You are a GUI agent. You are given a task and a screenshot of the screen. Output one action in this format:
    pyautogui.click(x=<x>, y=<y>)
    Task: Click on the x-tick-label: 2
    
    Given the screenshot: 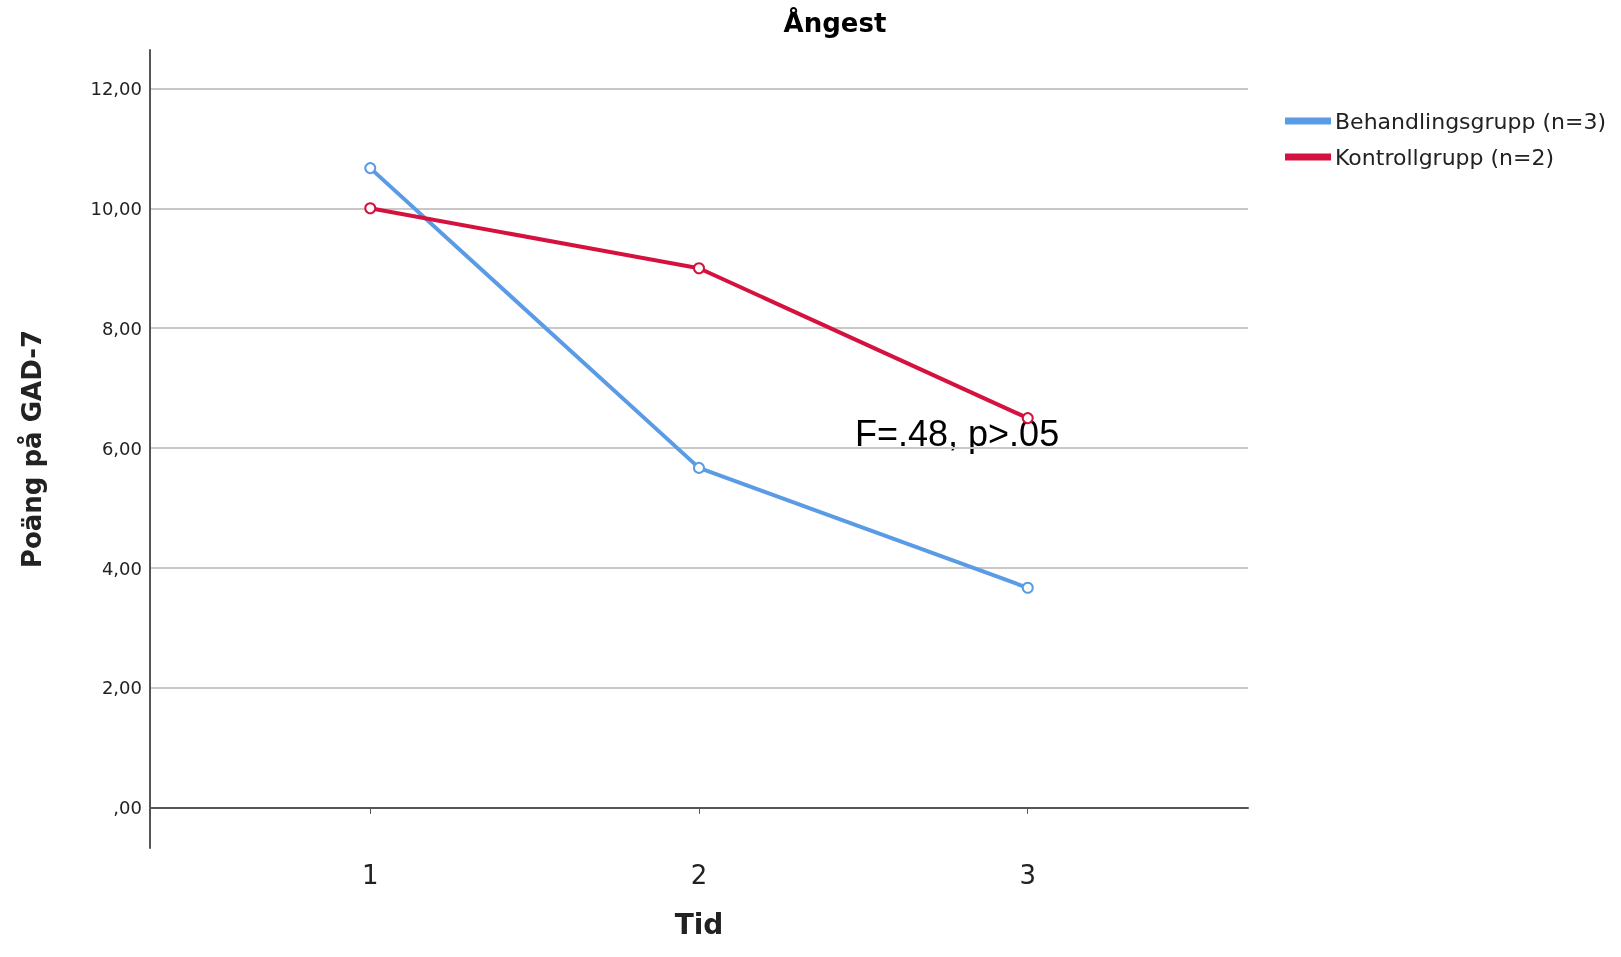 What is the action you would take?
    pyautogui.click(x=699, y=875)
    